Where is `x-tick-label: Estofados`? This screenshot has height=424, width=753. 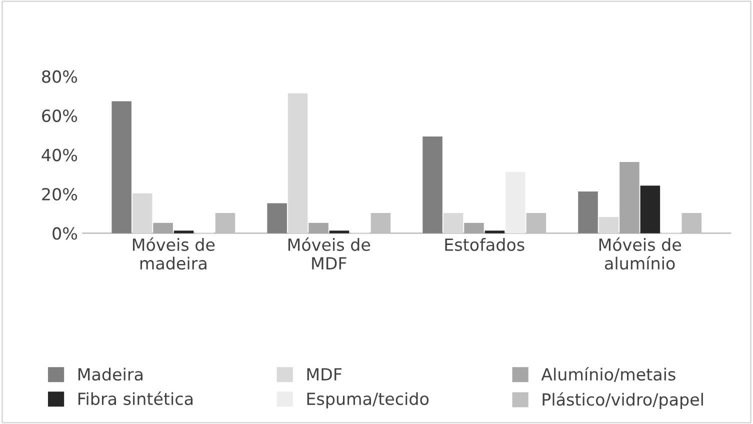 x-tick-label: Estofados is located at coordinates (484, 244).